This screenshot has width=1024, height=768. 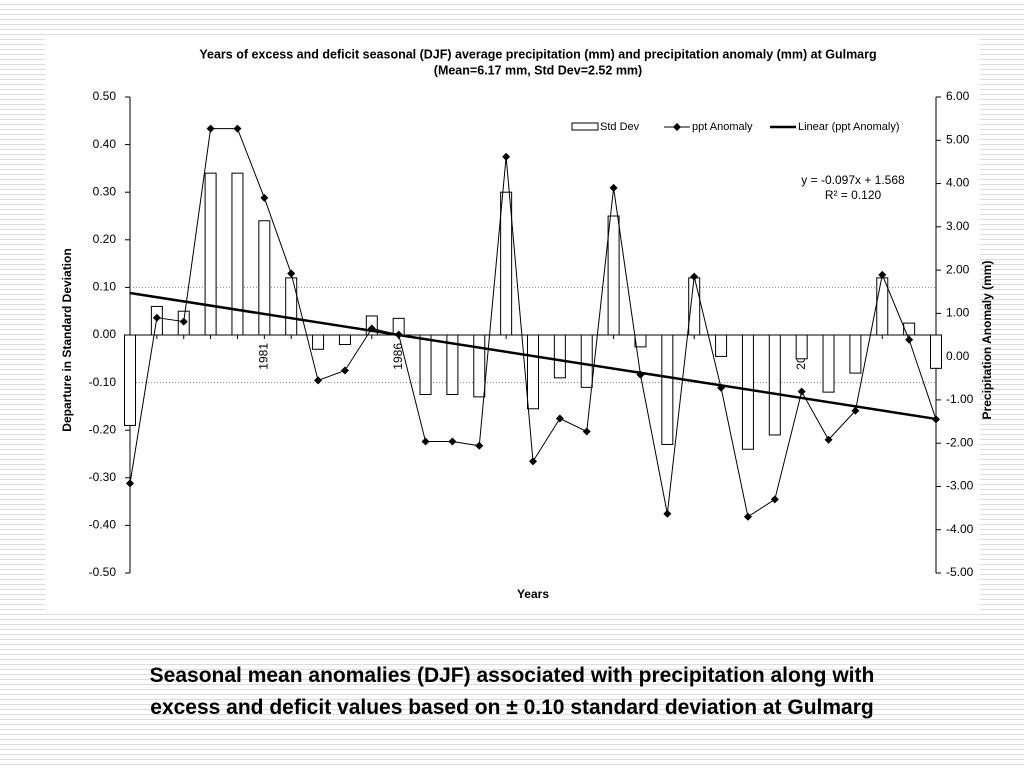 I want to click on x-axis-label: Years, so click(x=533, y=594).